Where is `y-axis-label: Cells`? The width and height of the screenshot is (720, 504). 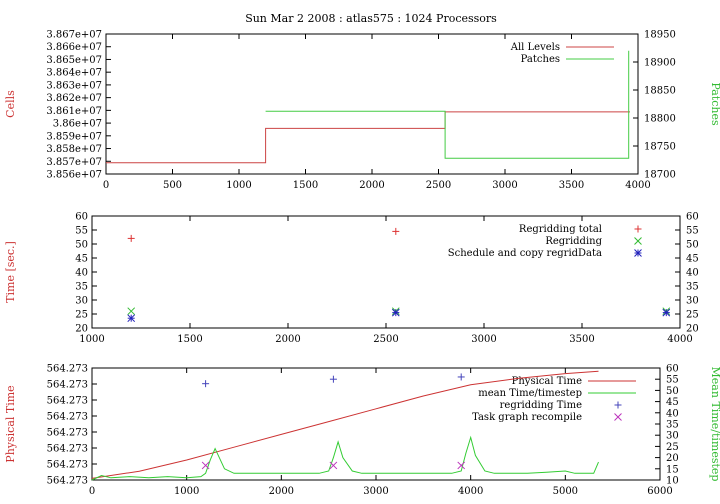
y-axis-label: Cells is located at coordinates (10, 104).